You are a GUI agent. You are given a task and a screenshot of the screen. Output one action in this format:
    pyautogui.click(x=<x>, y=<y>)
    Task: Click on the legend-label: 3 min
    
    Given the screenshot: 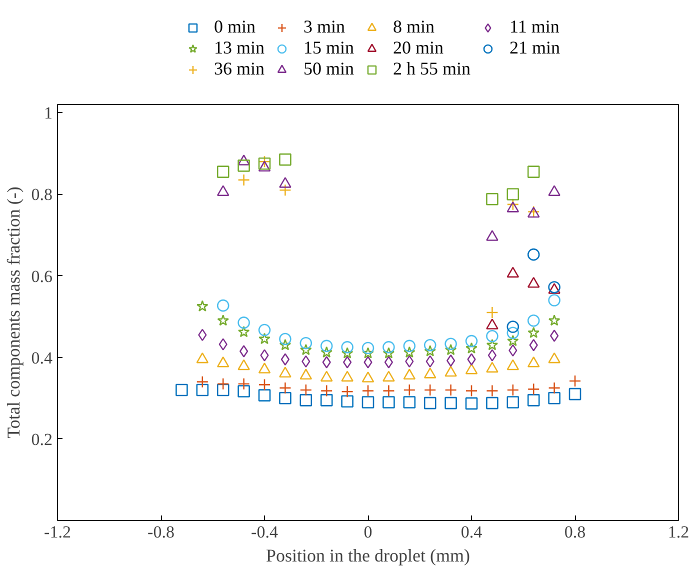 What is the action you would take?
    pyautogui.click(x=324, y=27)
    